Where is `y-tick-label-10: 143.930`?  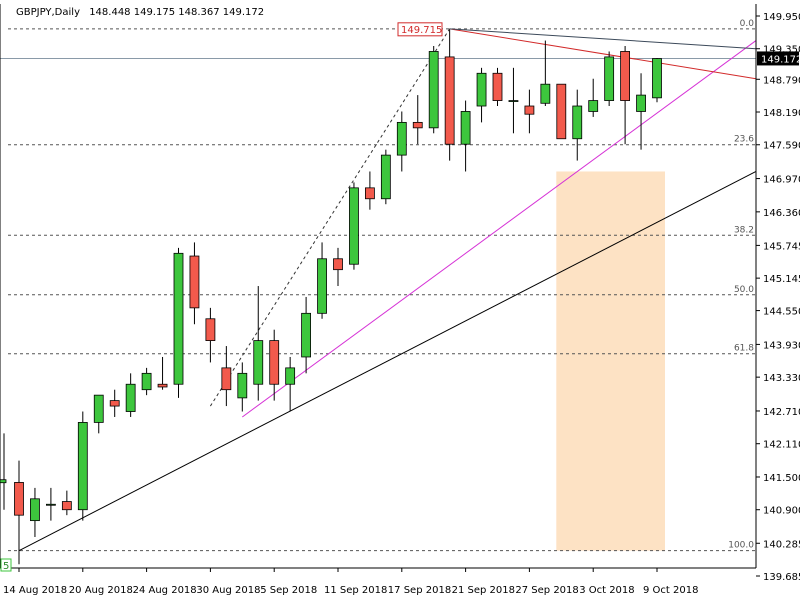
y-tick-label-10: 143.930 is located at coordinates (781, 345).